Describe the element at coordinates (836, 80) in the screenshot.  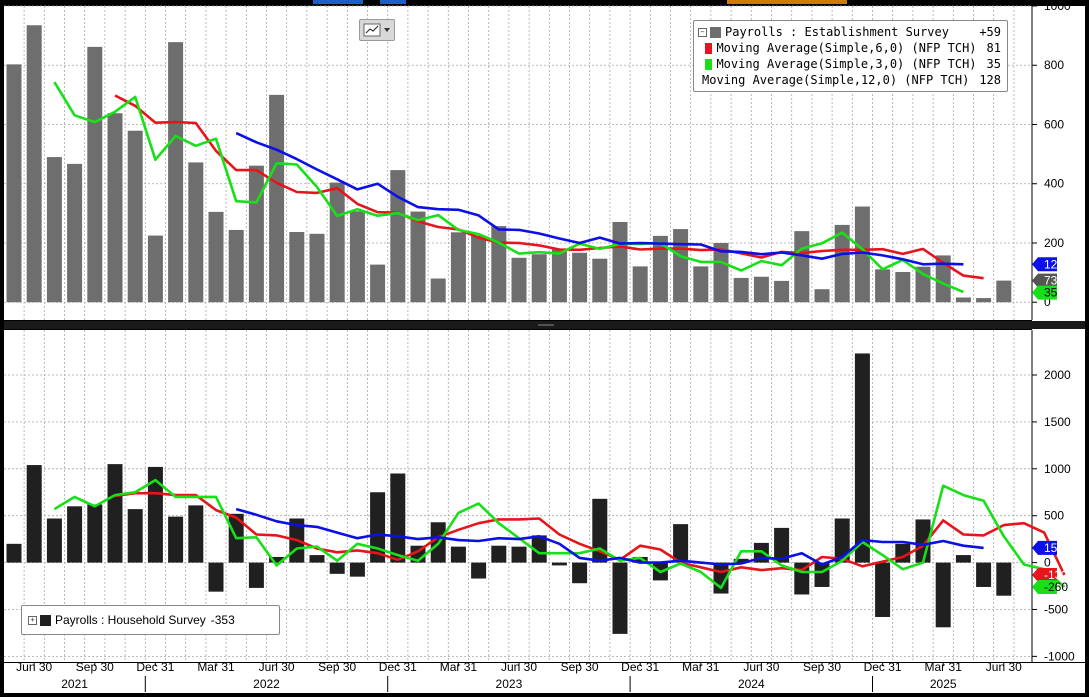
I see `legend-label: Moving Average(Simple,12,0) (NFP TCH)` at that location.